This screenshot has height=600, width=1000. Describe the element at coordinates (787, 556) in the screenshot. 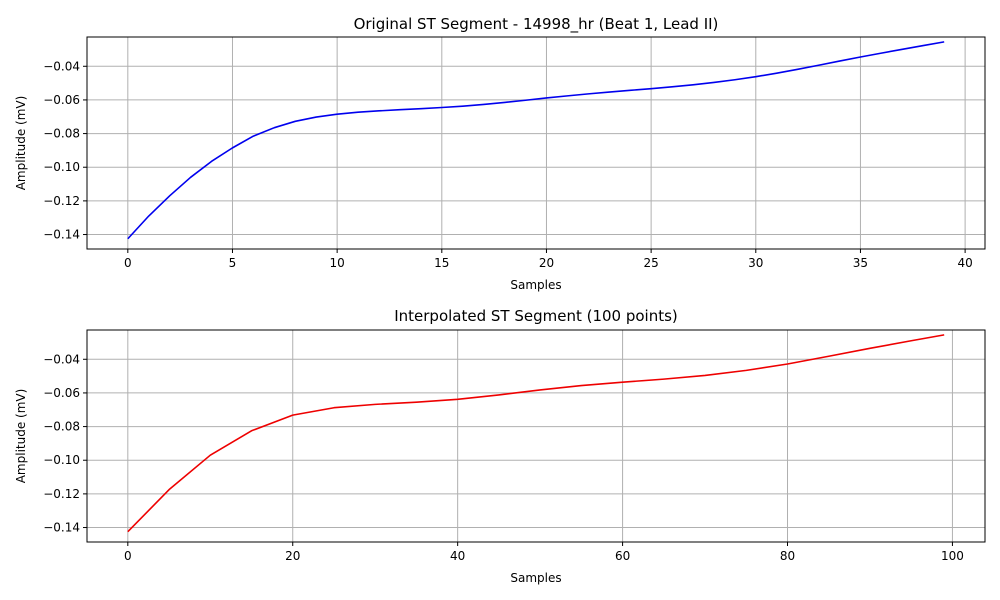

I see `subplot-interpolated-xtick-label: 80` at that location.